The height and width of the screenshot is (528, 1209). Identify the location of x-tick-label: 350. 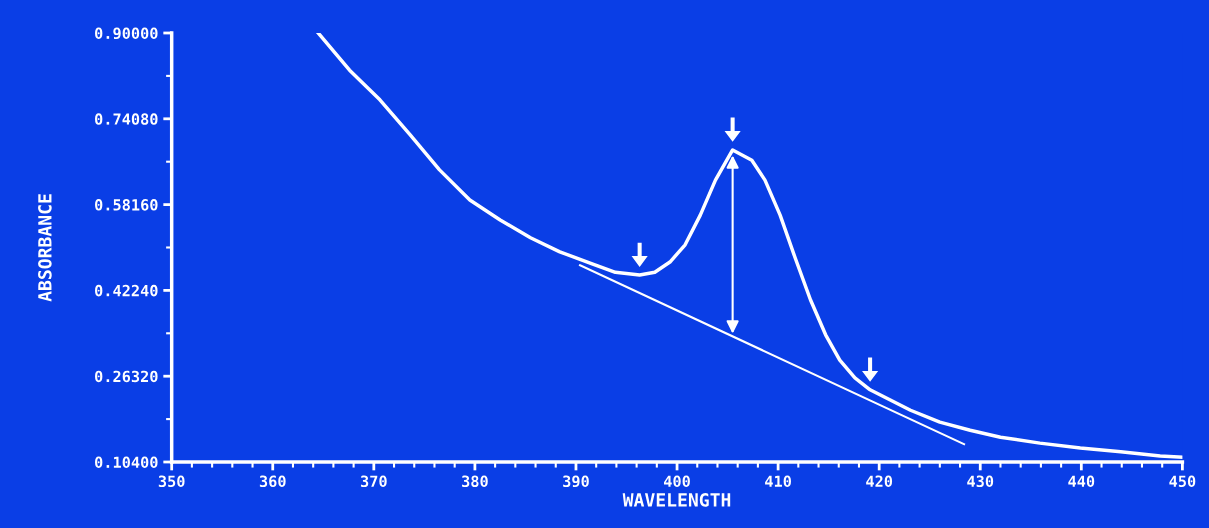
(171, 481).